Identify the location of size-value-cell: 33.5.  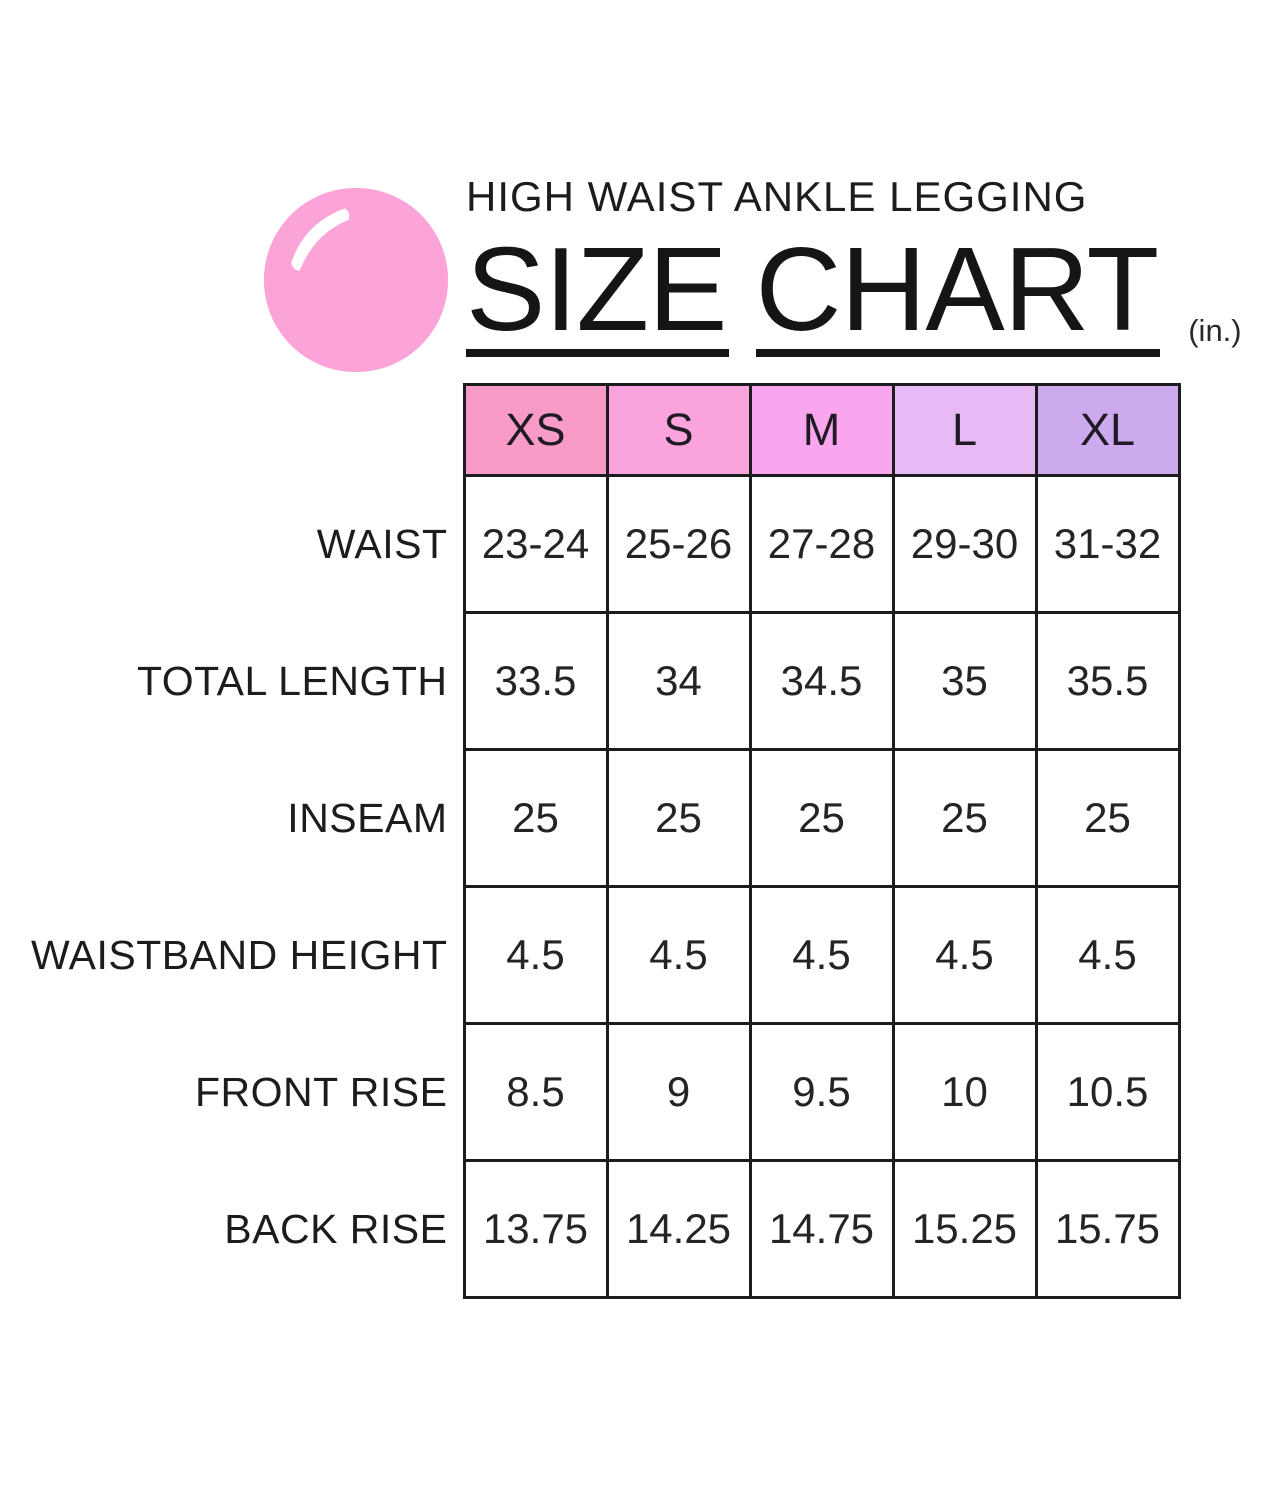
(535, 681).